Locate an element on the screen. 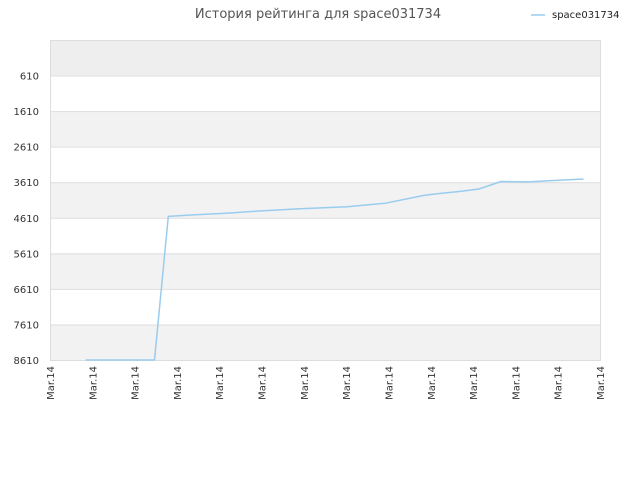 The image size is (640, 480). legend-label: space031734 is located at coordinates (586, 15).